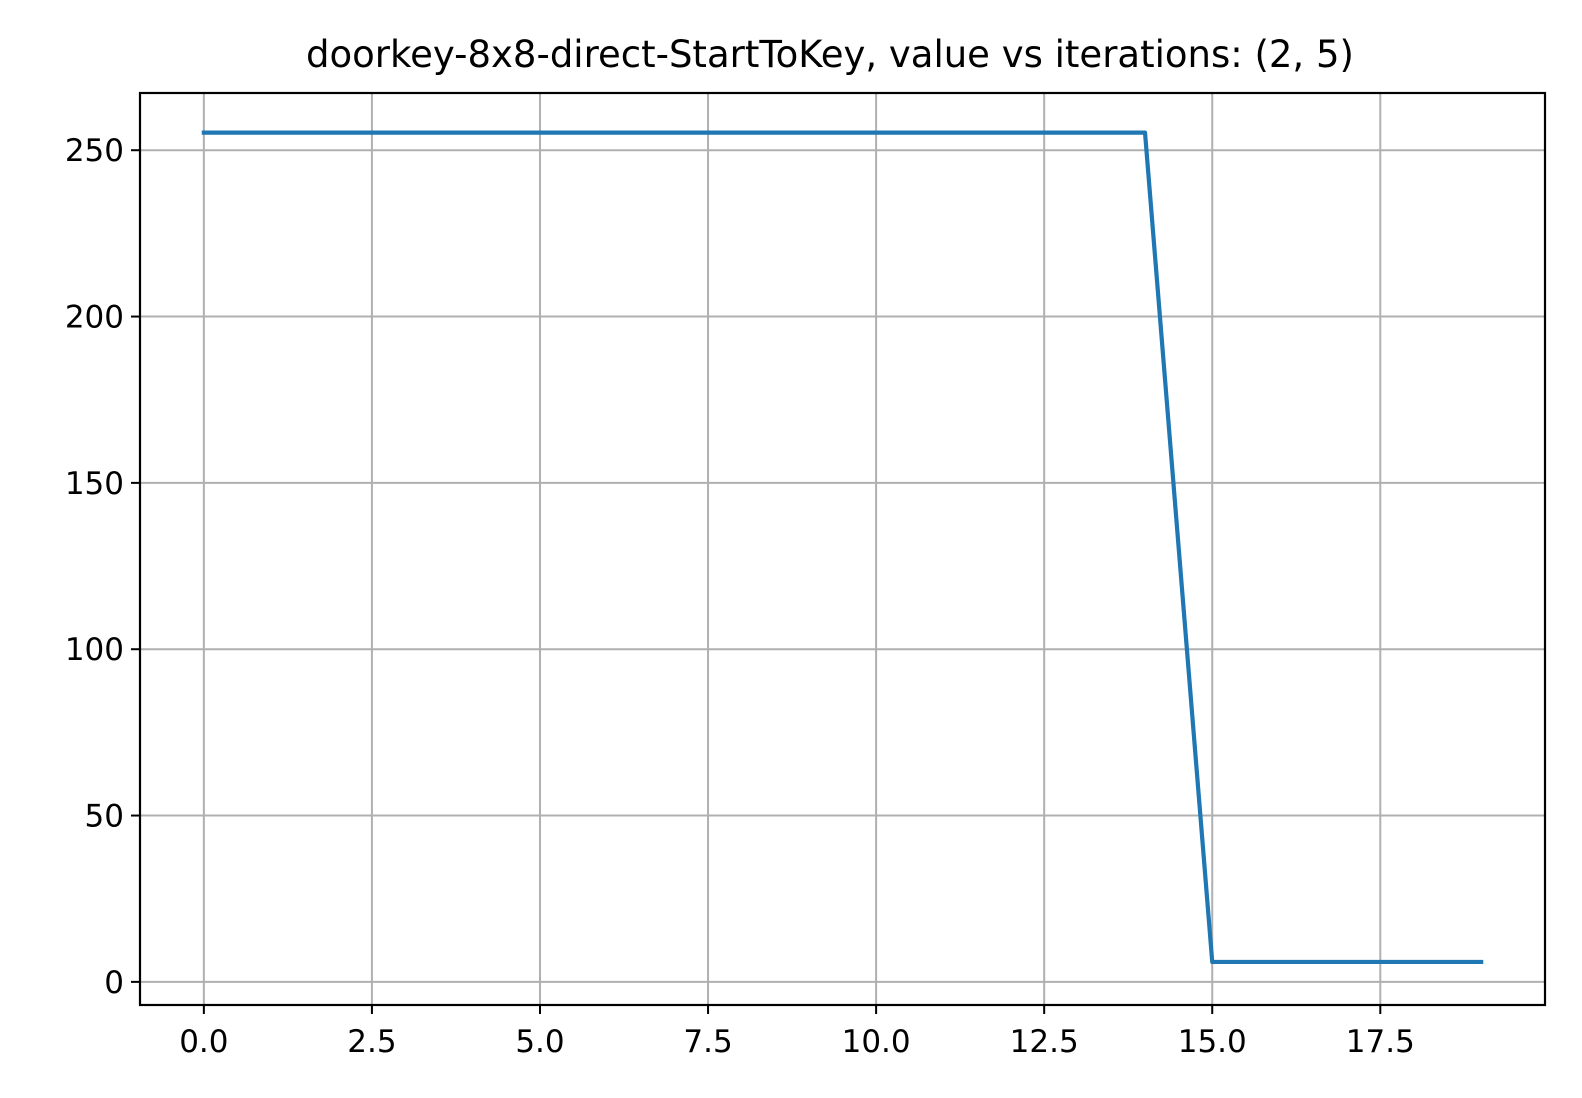  I want to click on x-tick-label: 0.0, so click(203, 1042).